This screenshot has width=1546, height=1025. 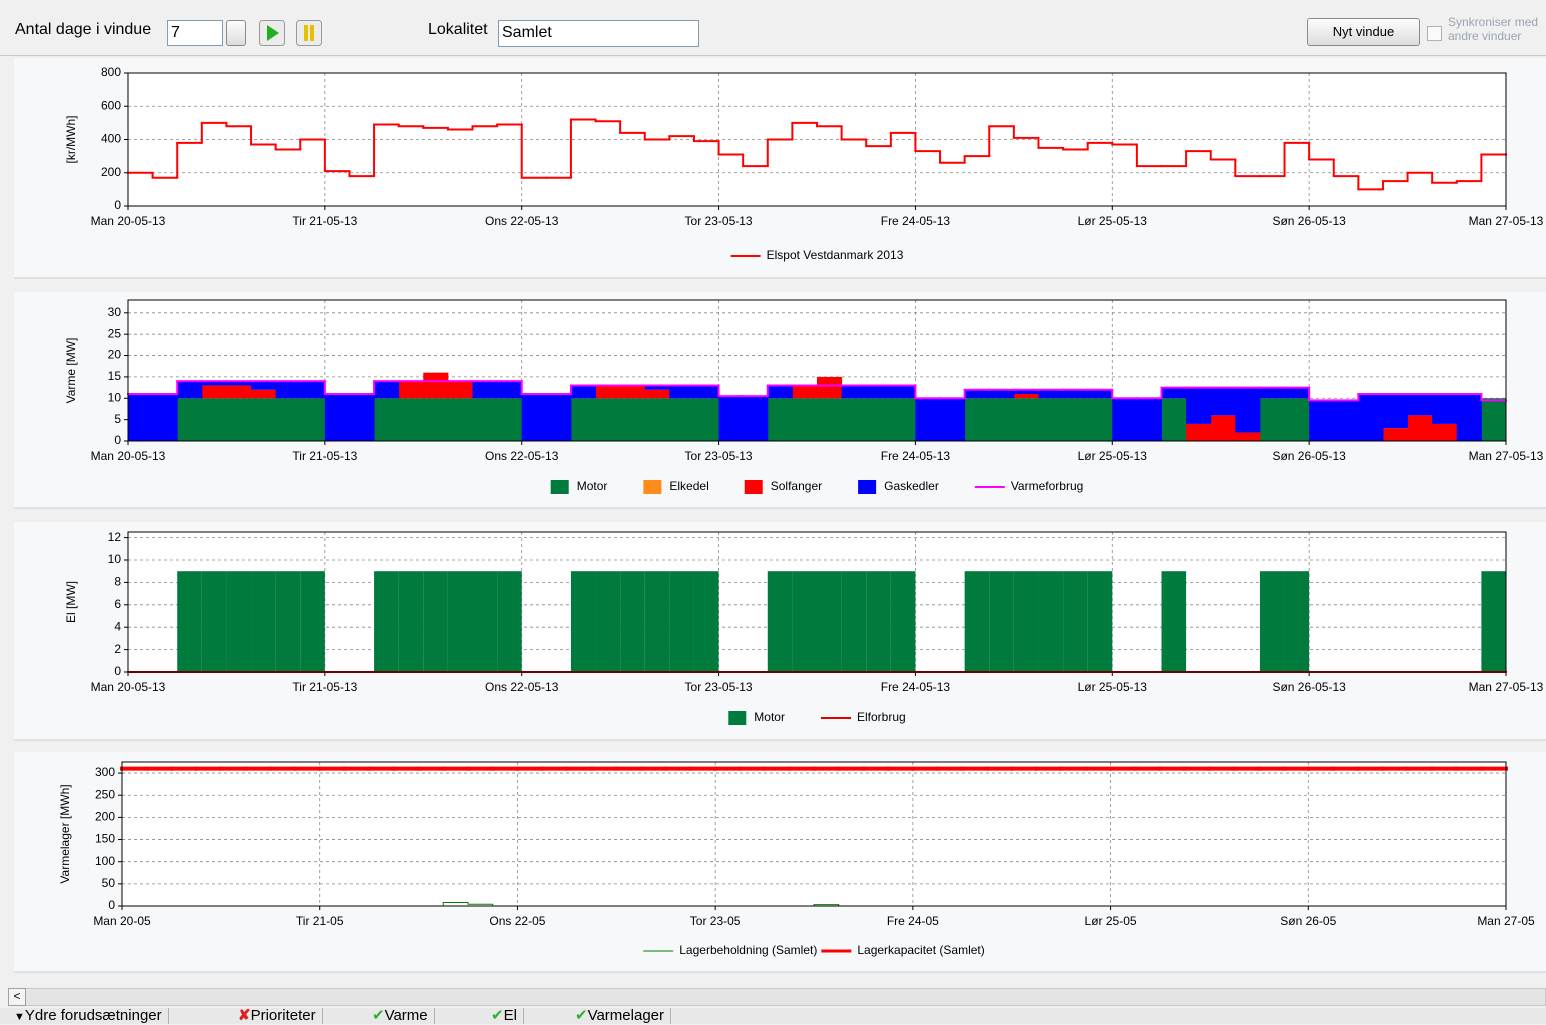 I want to click on legend-label: Motor, so click(x=592, y=486).